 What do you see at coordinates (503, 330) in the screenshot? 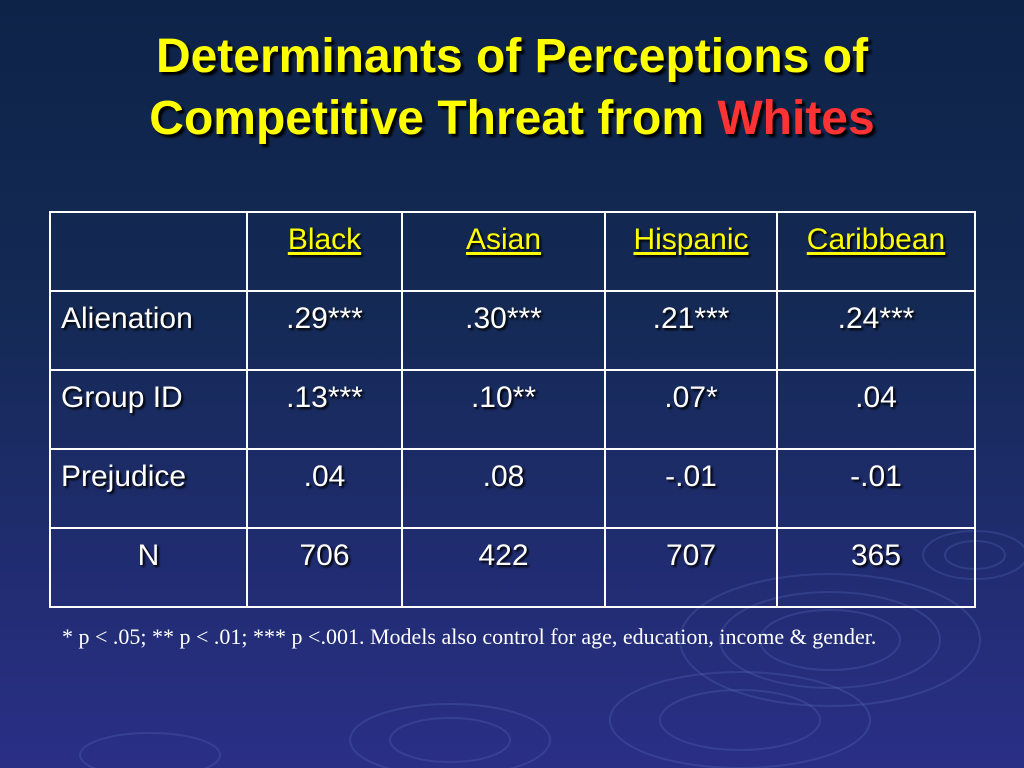
I see `table-cell: .30***` at bounding box center [503, 330].